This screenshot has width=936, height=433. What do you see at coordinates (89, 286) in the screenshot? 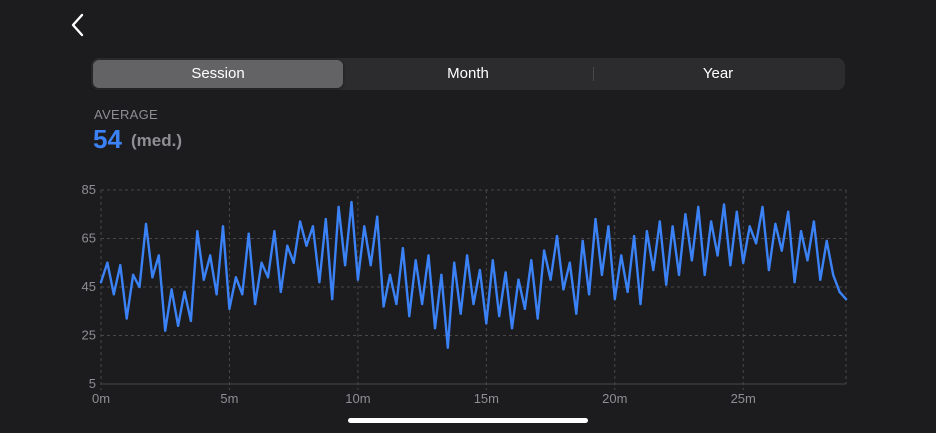
I see `y-tick-label: 45` at bounding box center [89, 286].